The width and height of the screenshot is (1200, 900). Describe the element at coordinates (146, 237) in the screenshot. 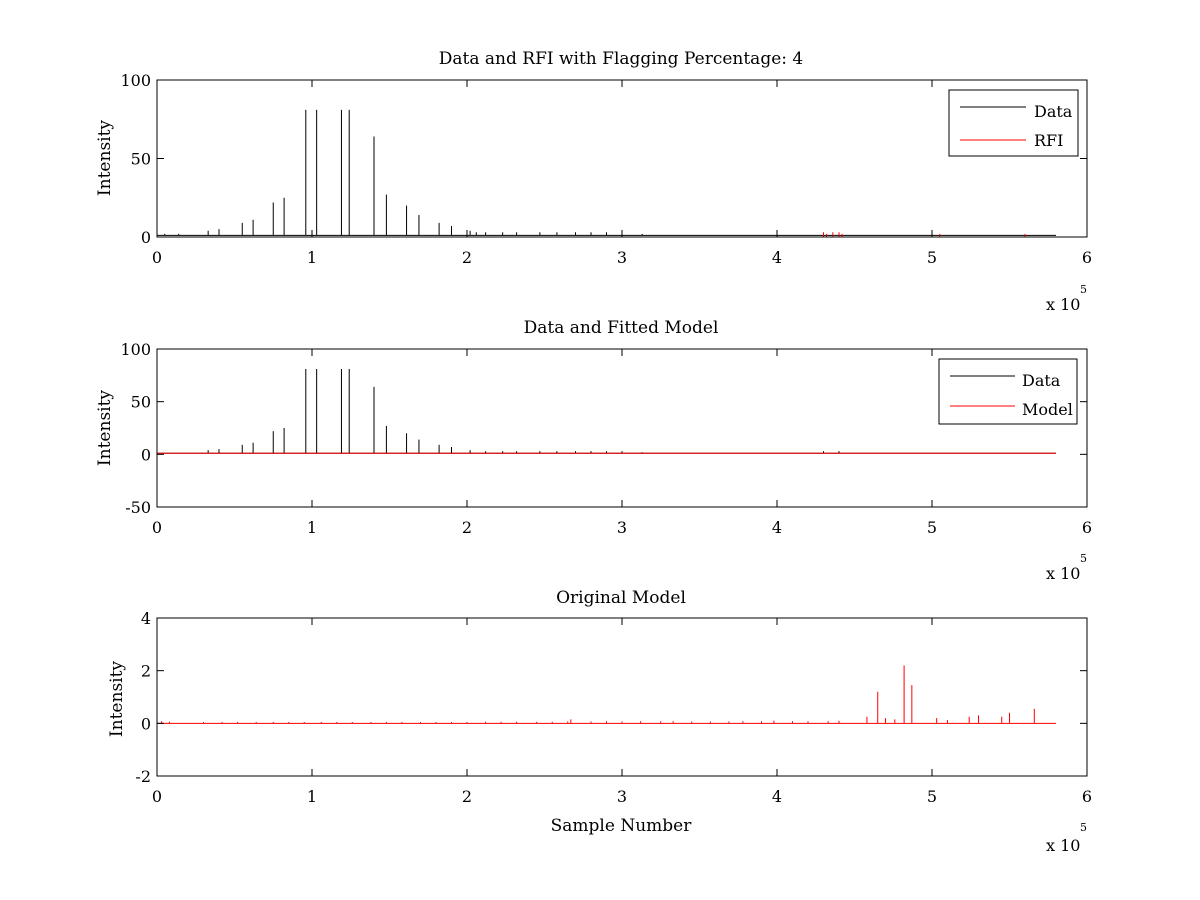

I see `panel-1-ytick-label-0: 0` at that location.